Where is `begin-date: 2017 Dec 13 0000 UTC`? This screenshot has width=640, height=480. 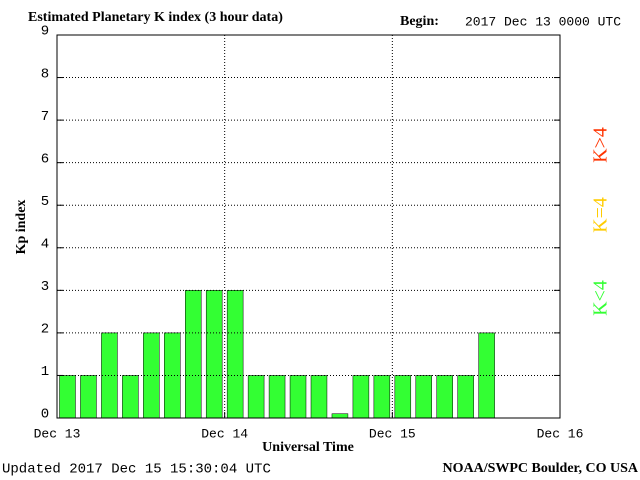 begin-date: 2017 Dec 13 0000 UTC is located at coordinates (543, 21).